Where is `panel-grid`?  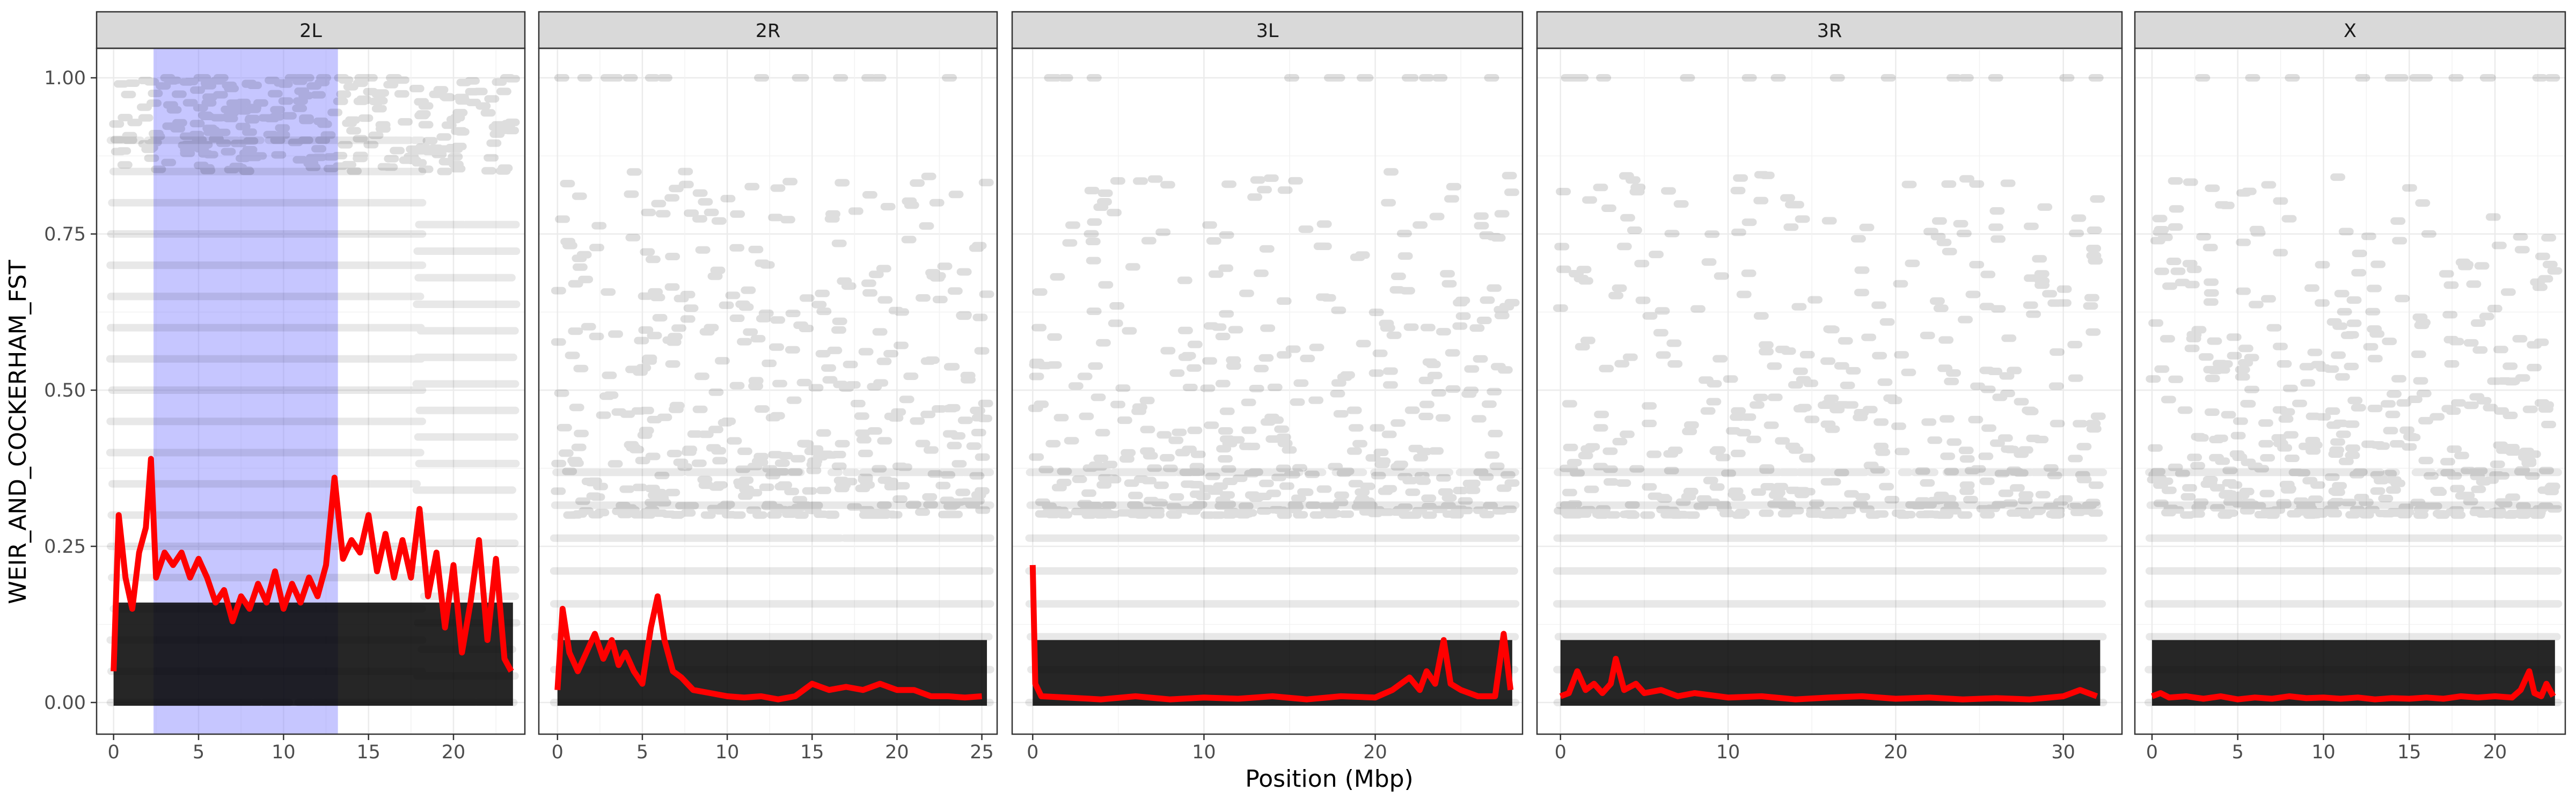
panel-grid is located at coordinates (2350, 391).